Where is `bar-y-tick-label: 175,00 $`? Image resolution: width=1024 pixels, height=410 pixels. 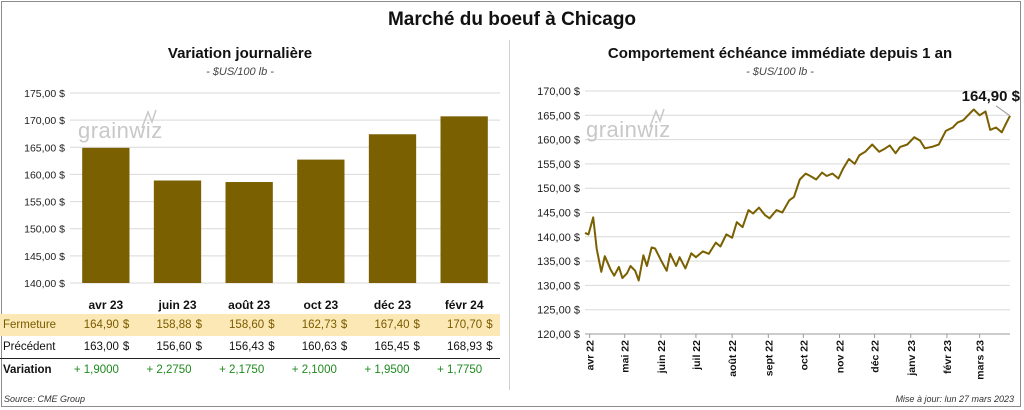 bar-y-tick-label: 175,00 $ is located at coordinates (44, 94).